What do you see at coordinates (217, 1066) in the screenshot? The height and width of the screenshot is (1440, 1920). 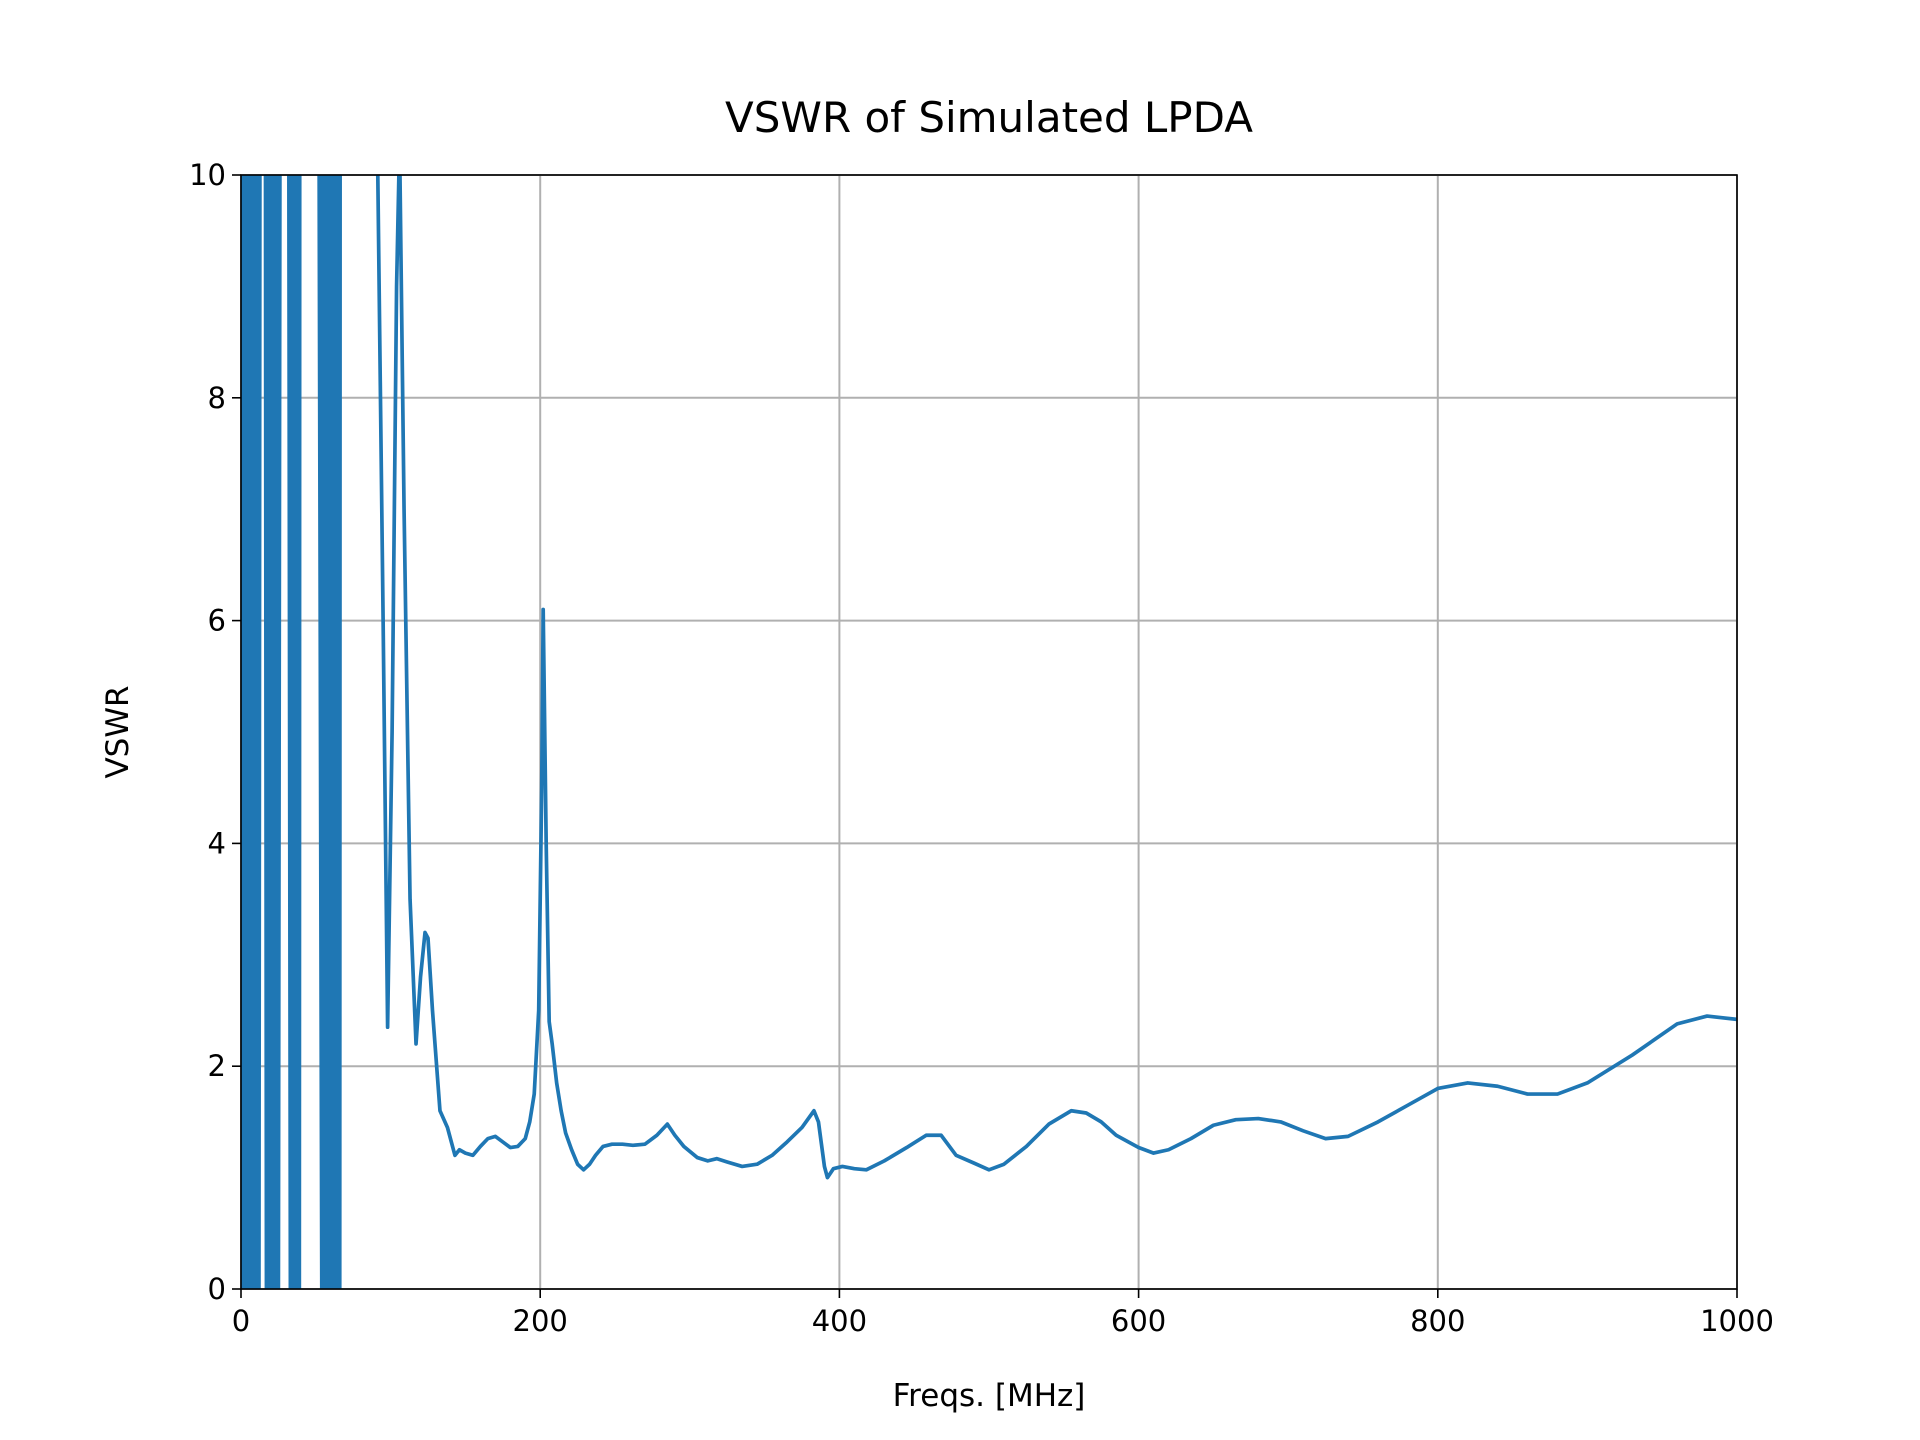 I see `y-tick-label: 2` at bounding box center [217, 1066].